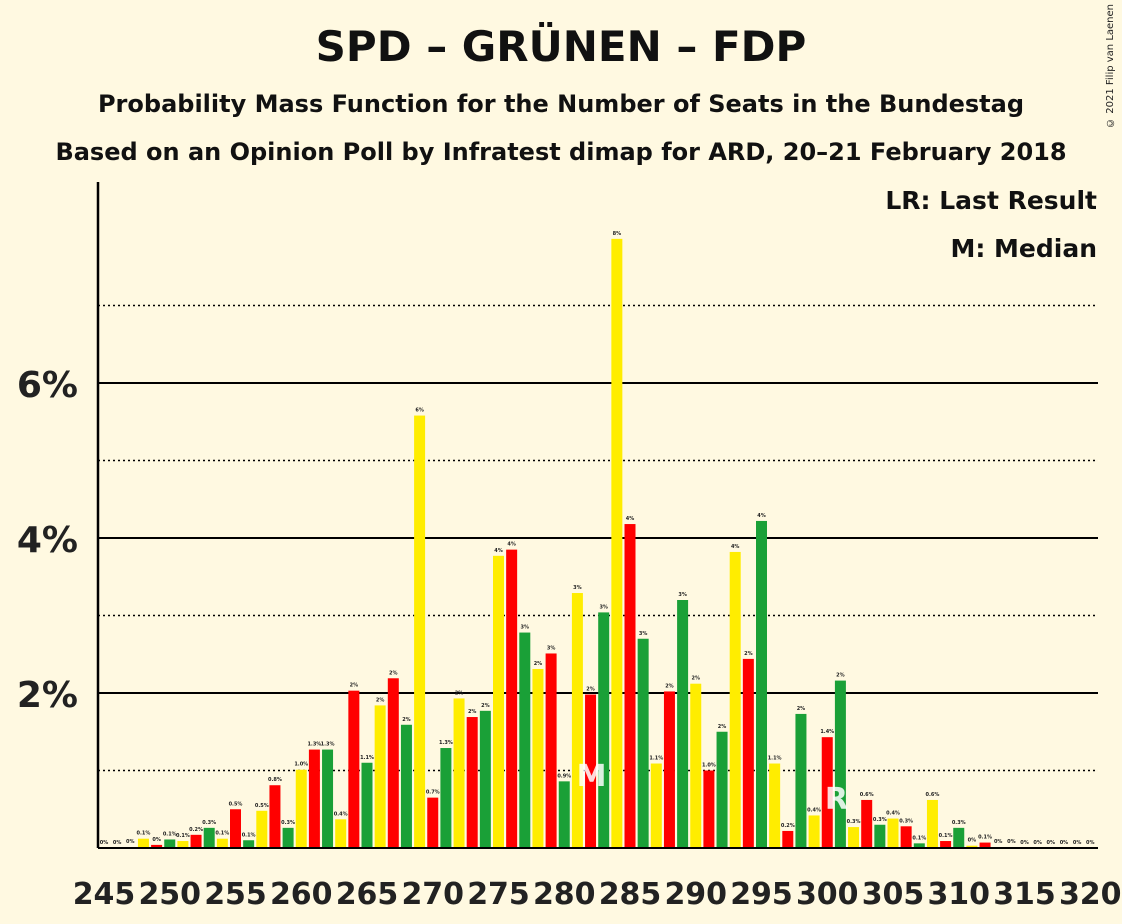 The height and width of the screenshot is (924, 1122). I want to click on bar-label-305: 0.4%, so click(893, 814).